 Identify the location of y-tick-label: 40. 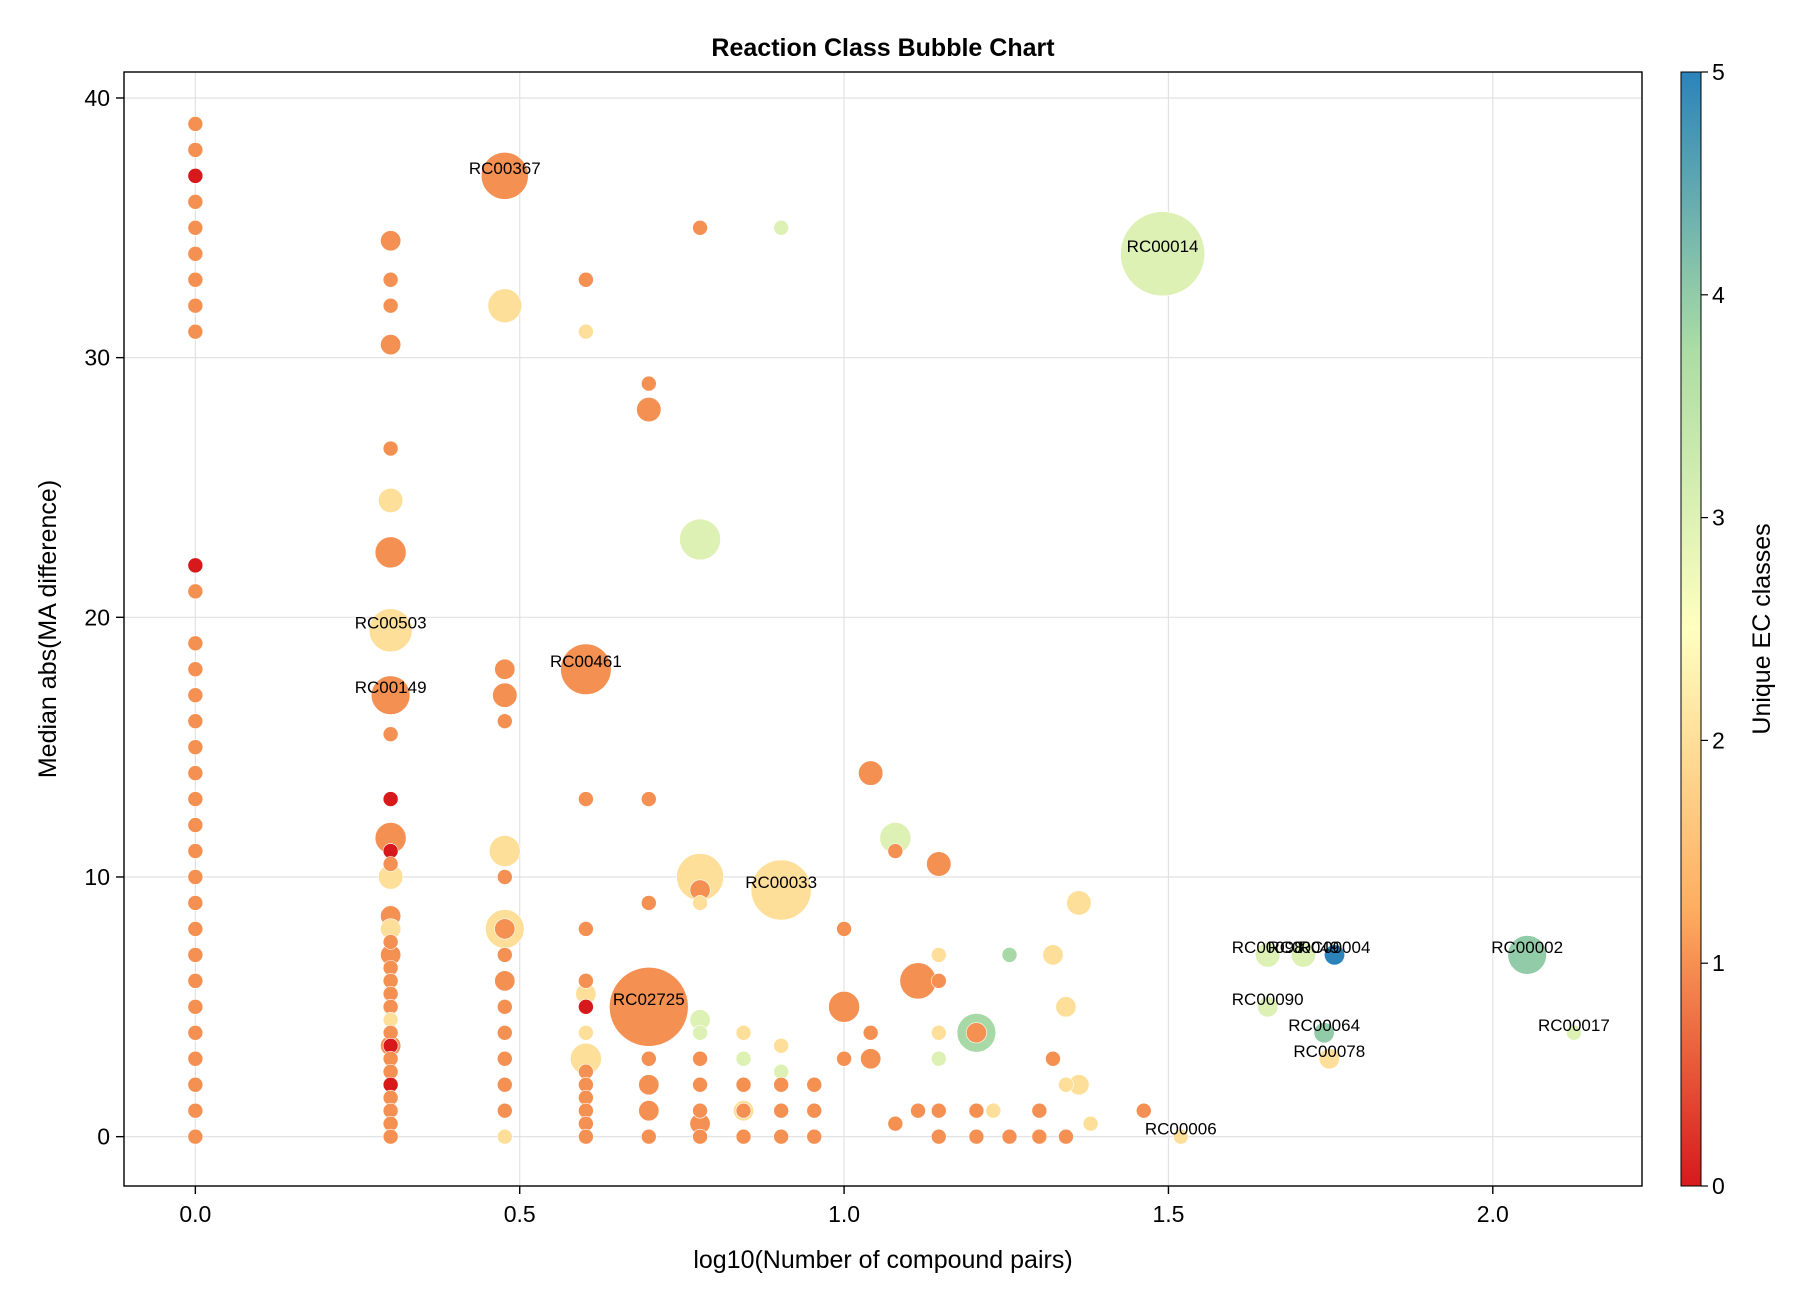
(97, 98).